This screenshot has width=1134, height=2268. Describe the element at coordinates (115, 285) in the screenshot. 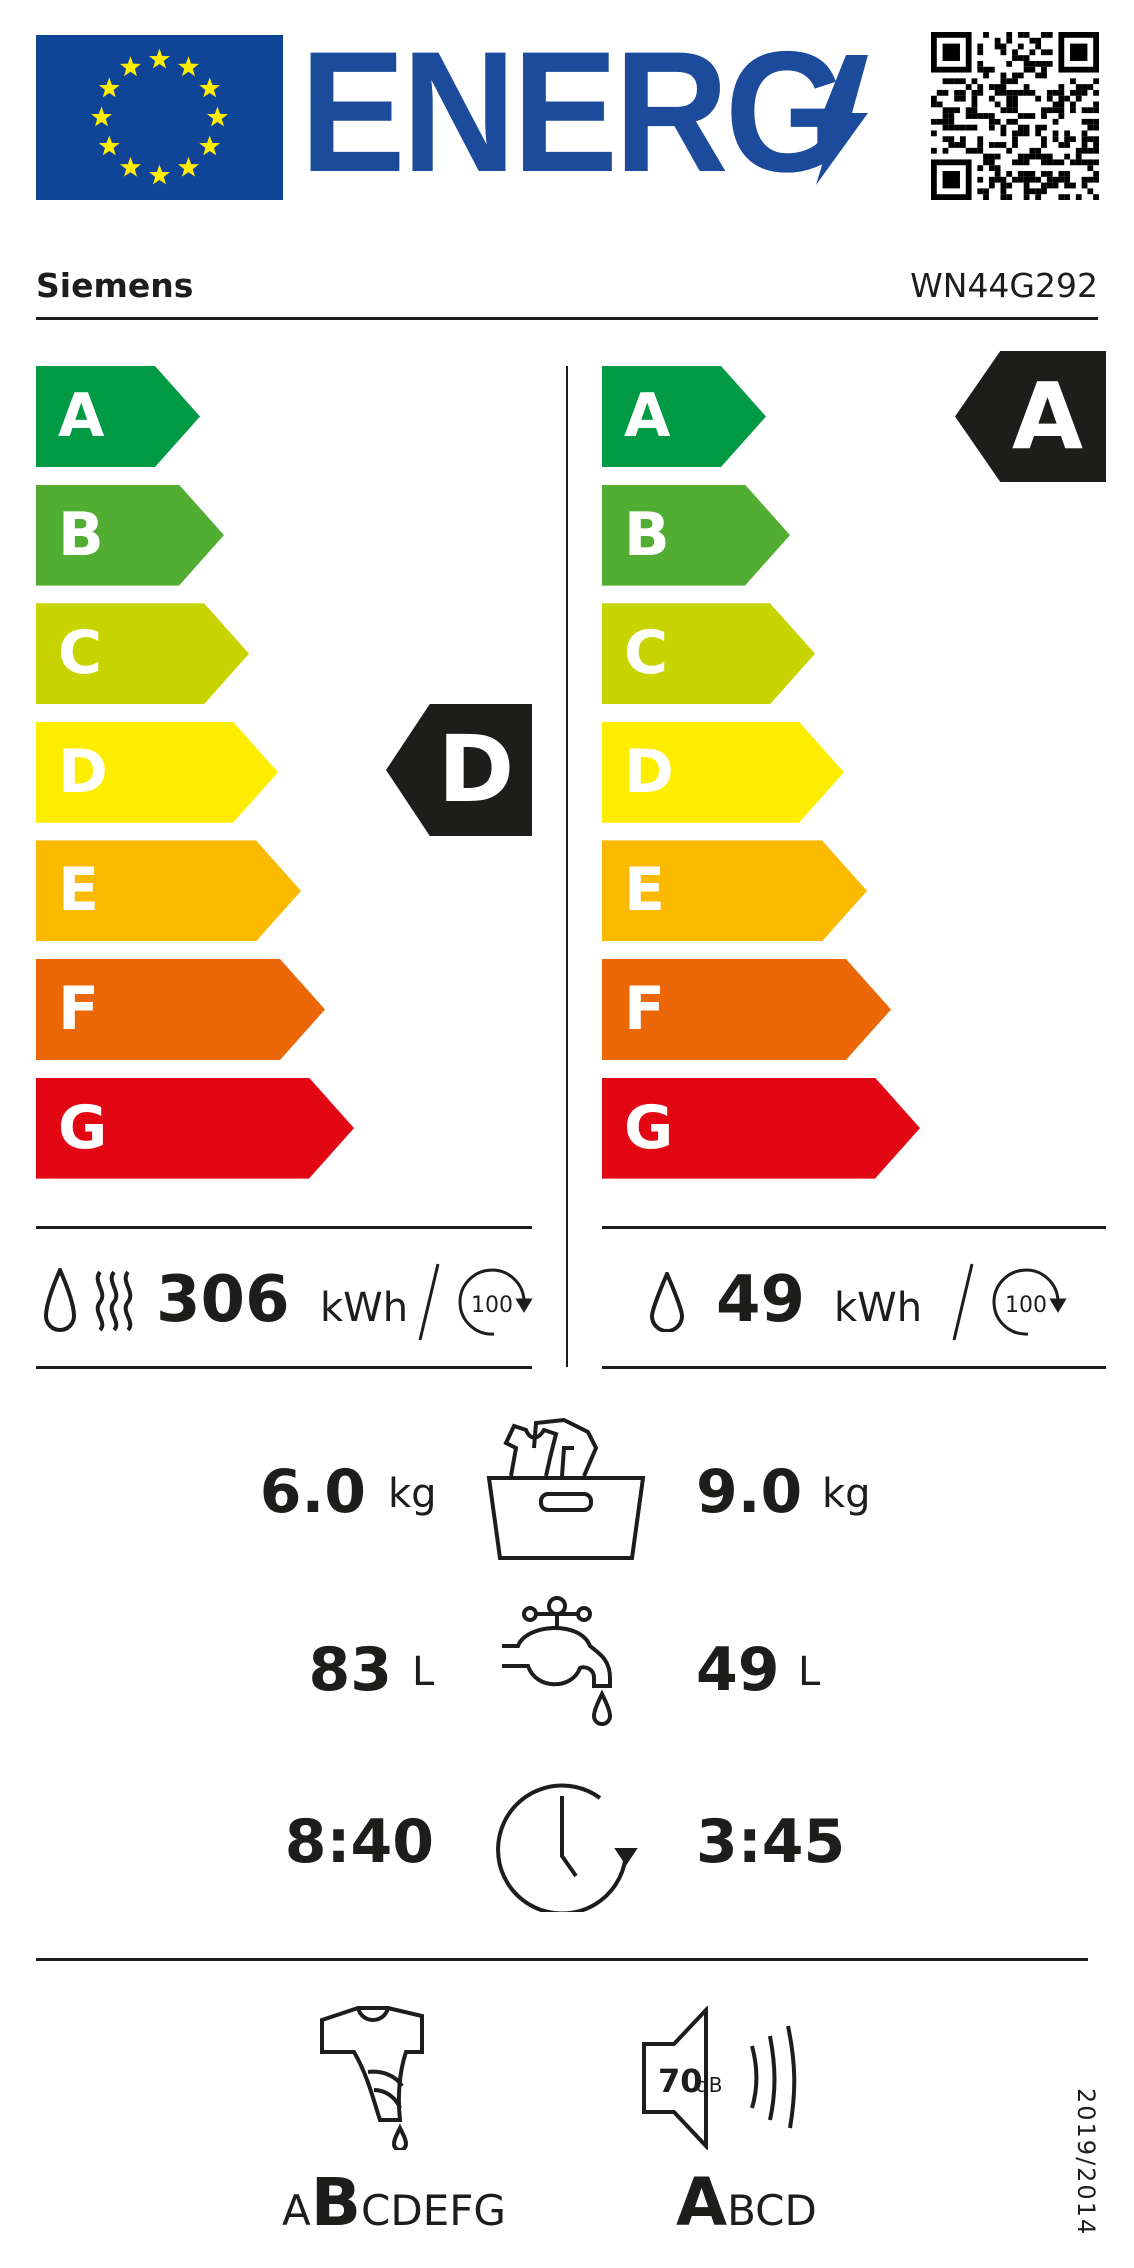

I see `brand-name: Siemens` at that location.